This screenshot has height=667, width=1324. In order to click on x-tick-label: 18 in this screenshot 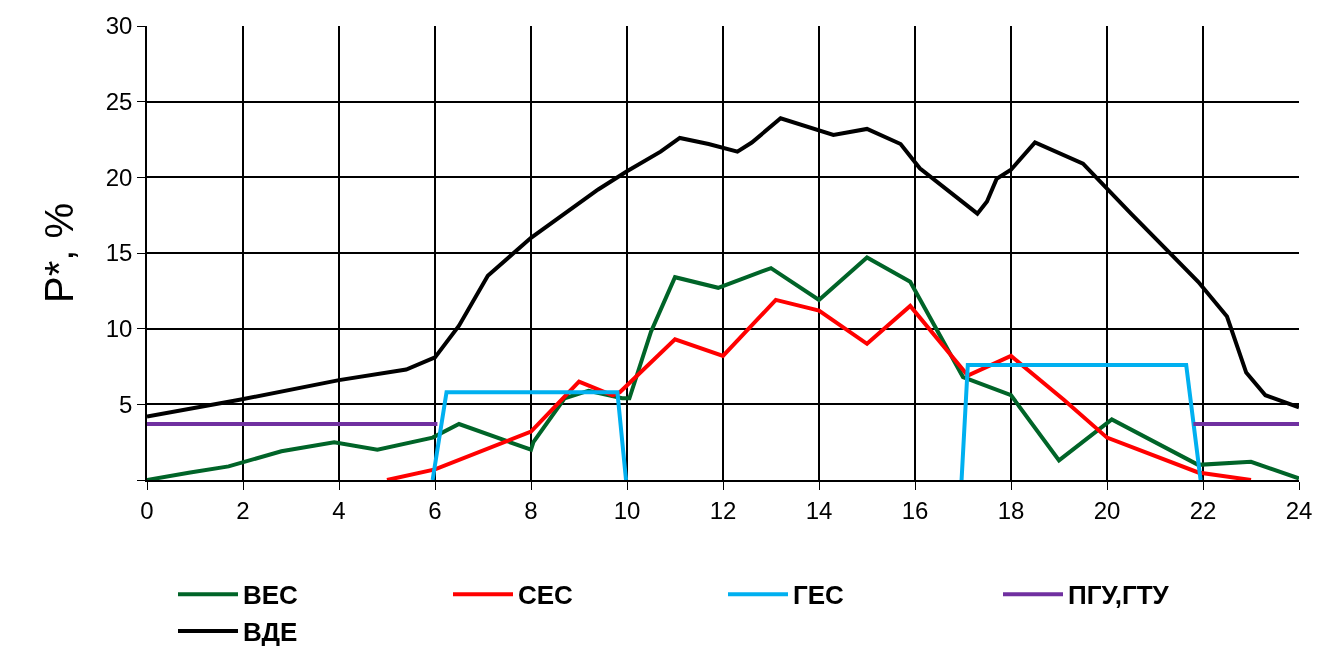, I will do `click(1011, 510)`.